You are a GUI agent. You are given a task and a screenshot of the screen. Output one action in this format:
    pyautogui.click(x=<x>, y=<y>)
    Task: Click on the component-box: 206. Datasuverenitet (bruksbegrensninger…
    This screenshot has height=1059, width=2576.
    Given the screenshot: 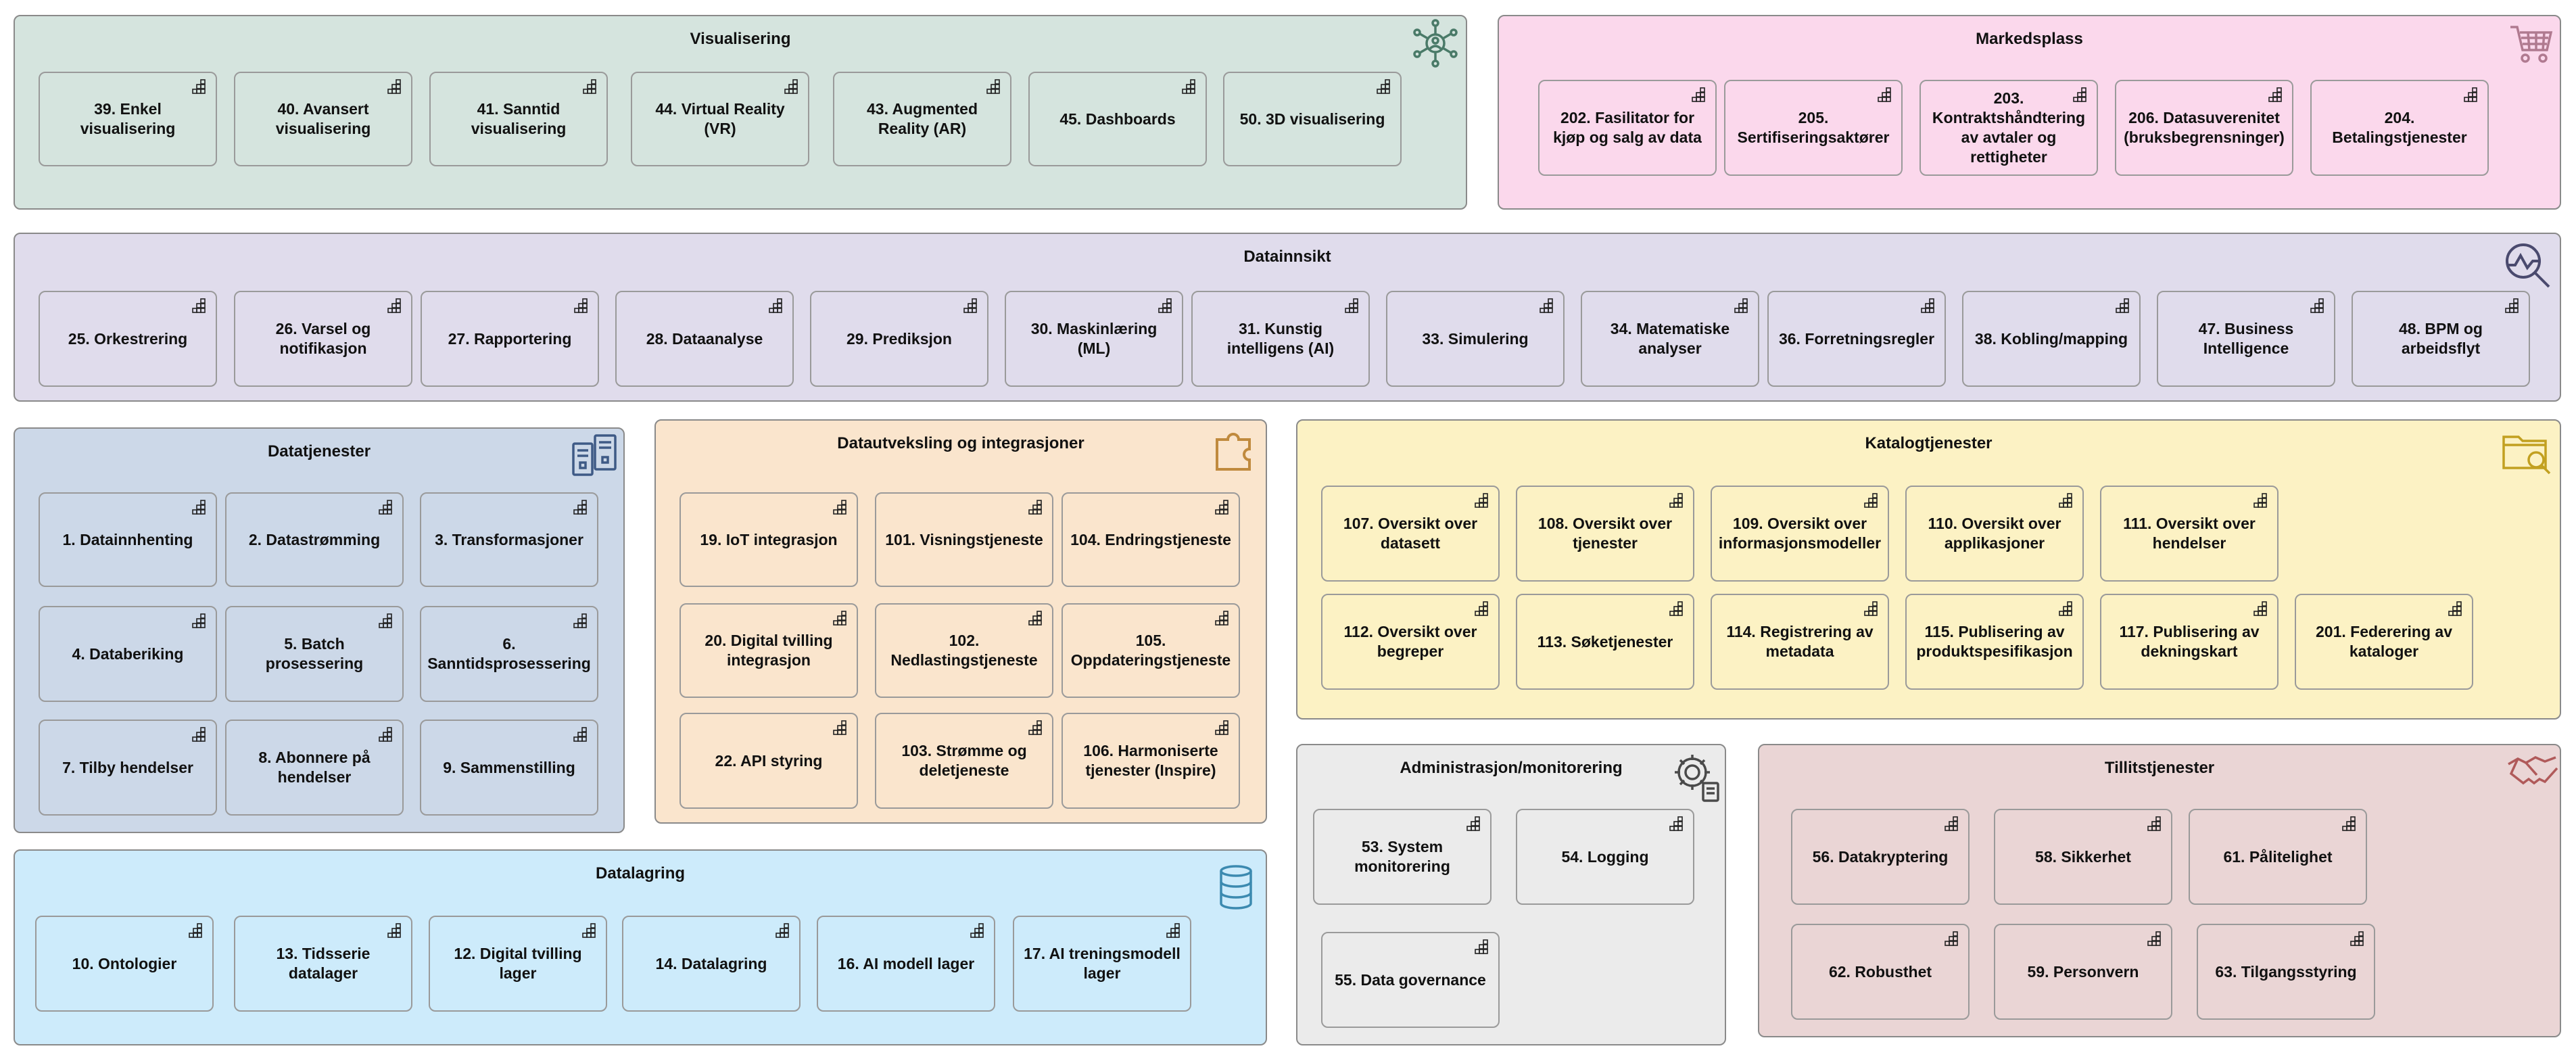 What is the action you would take?
    pyautogui.click(x=2204, y=128)
    